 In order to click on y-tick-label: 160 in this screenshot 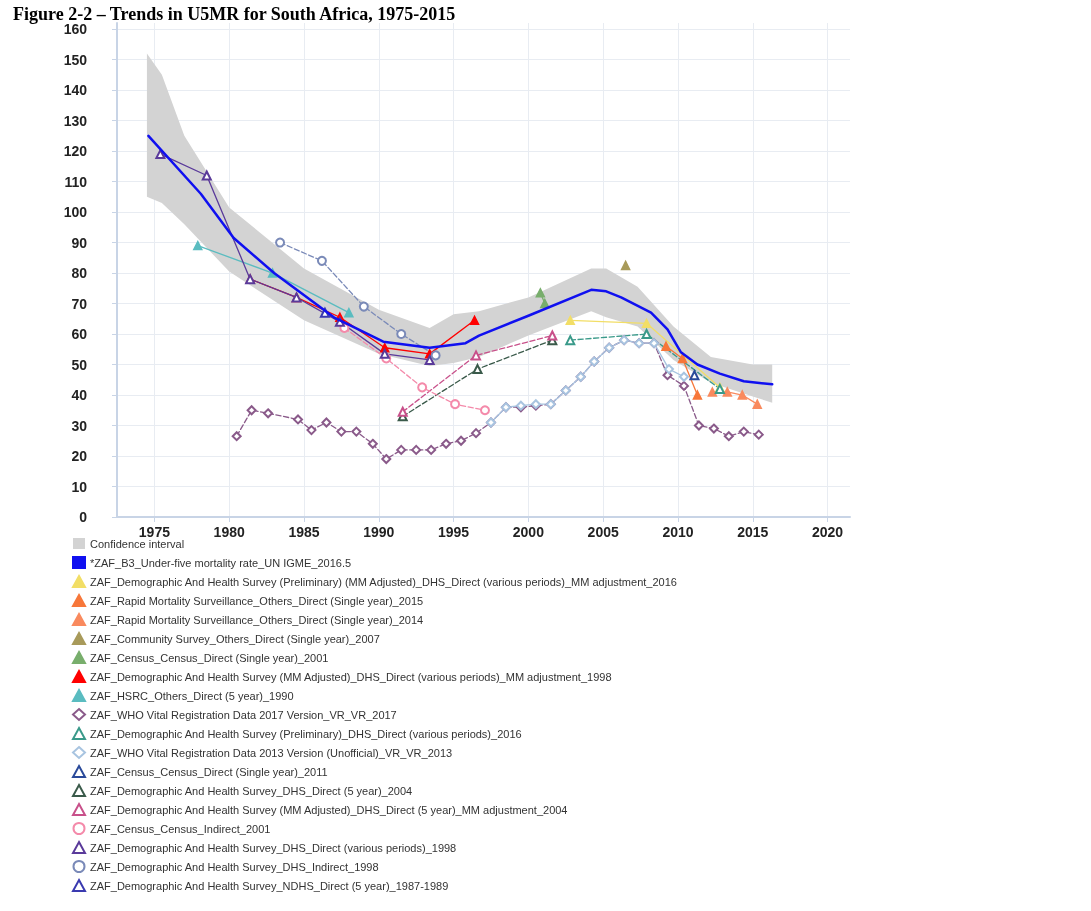, I will do `click(75, 29)`.